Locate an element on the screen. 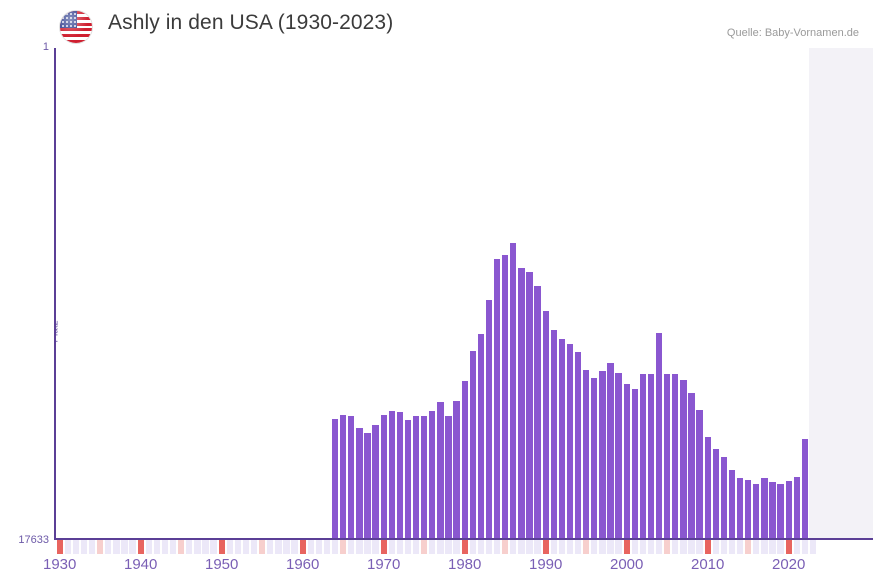 Image resolution: width=873 pixels, height=587 pixels. y-axis-line is located at coordinates (55, 293).